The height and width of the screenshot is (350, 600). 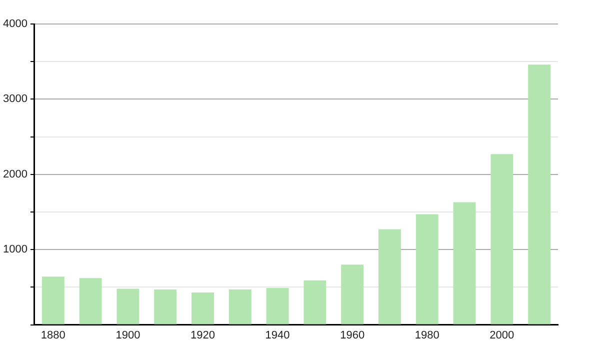 What do you see at coordinates (15, 174) in the screenshot?
I see `y-tick-label: 2000` at bounding box center [15, 174].